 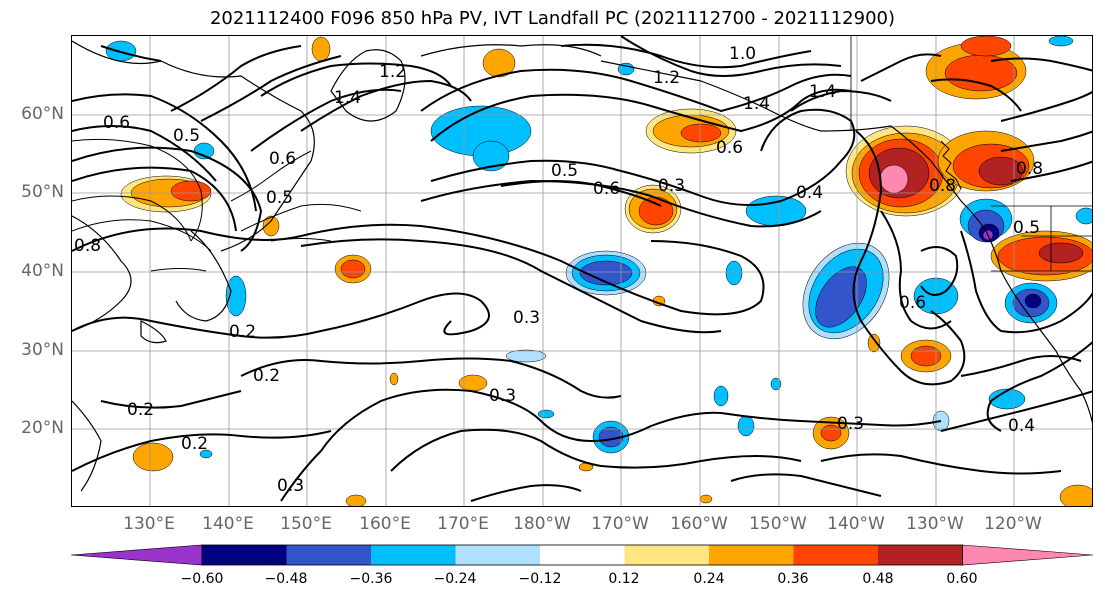 I want to click on contour-label: 1.0, so click(x=742, y=54).